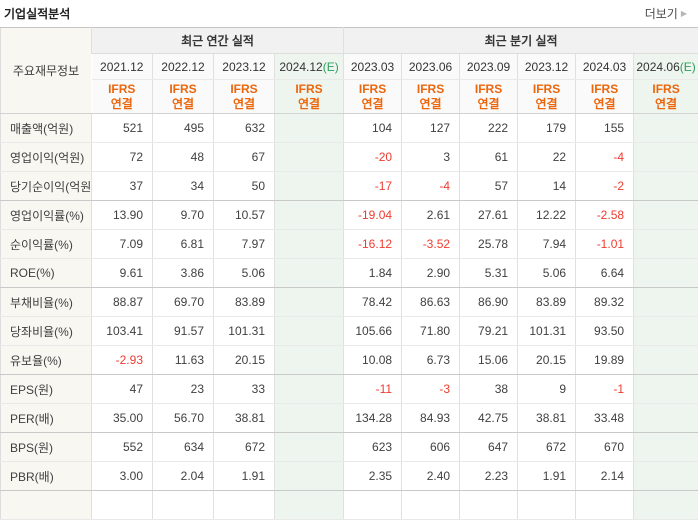 The image size is (698, 520). Describe the element at coordinates (489, 273) in the screenshot. I see `table-cell: 5.31` at that location.